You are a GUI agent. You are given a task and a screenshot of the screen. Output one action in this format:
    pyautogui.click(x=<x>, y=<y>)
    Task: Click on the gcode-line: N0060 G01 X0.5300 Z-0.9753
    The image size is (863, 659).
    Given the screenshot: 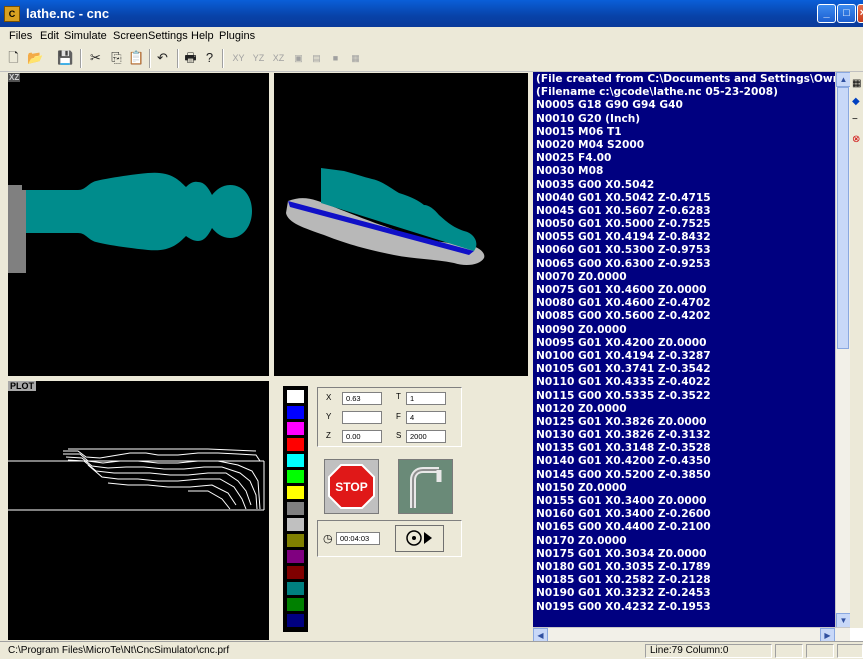 What is the action you would take?
    pyautogui.click(x=623, y=250)
    